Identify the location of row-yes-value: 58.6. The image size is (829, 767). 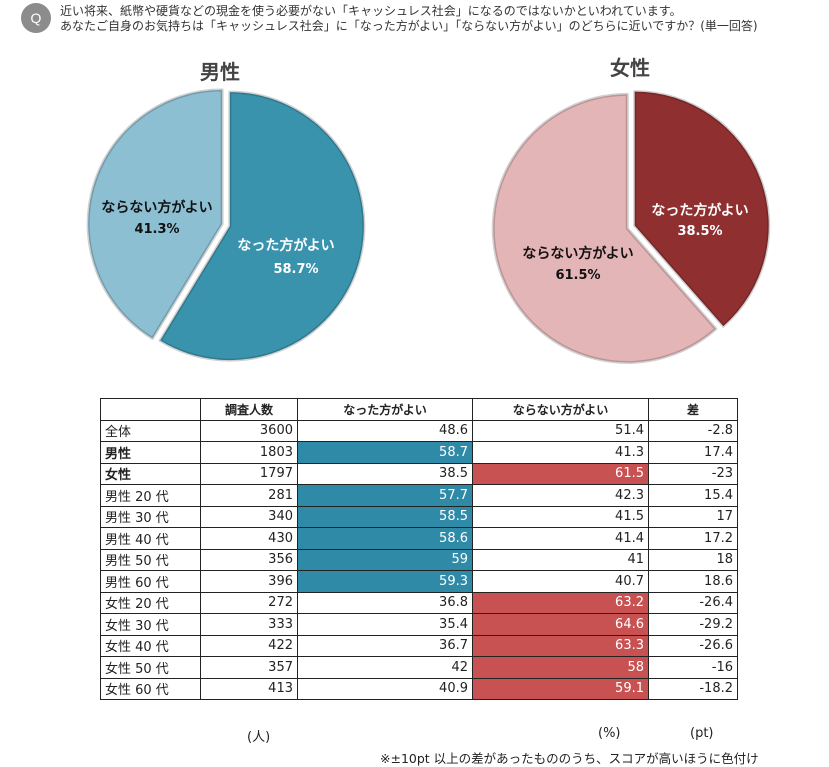
(385, 538).